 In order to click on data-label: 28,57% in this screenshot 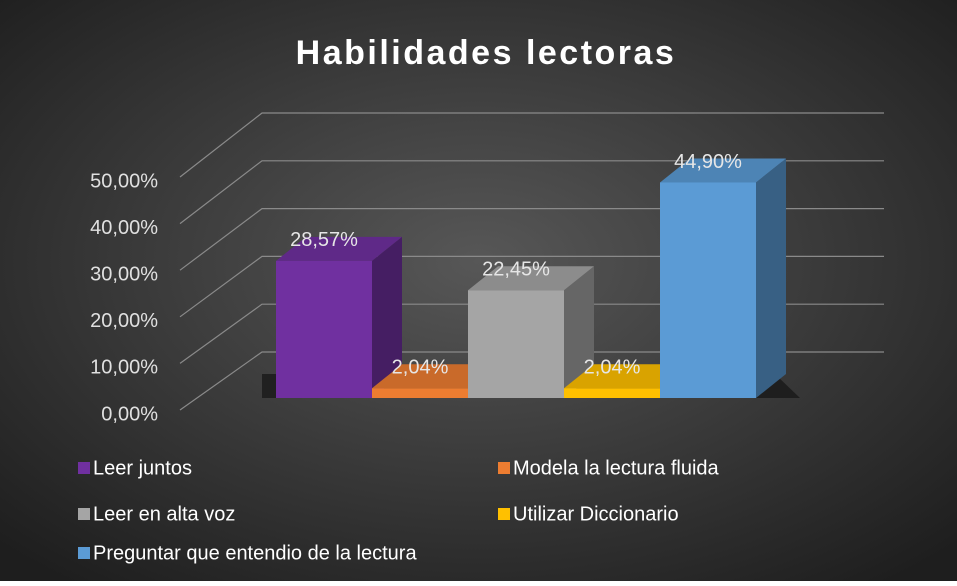, I will do `click(324, 240)`.